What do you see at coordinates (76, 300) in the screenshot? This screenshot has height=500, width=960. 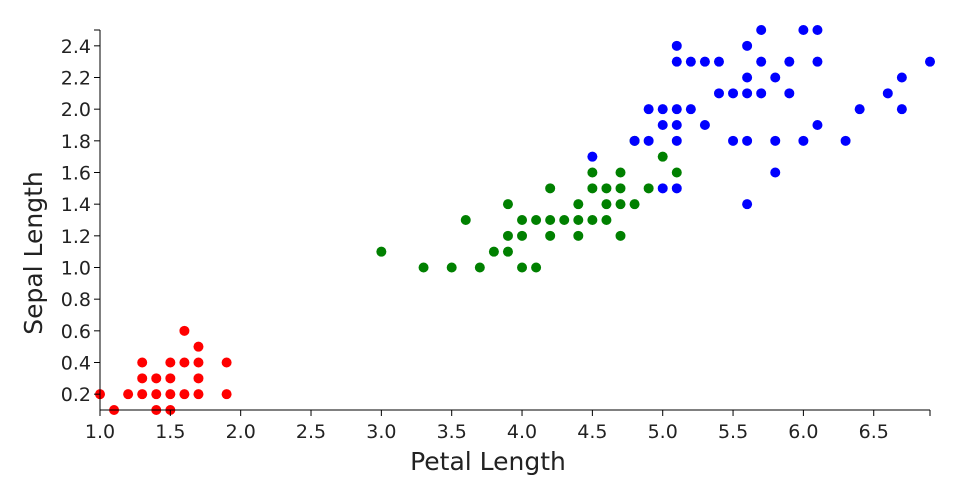 I see `y-tick-label: 0.8` at bounding box center [76, 300].